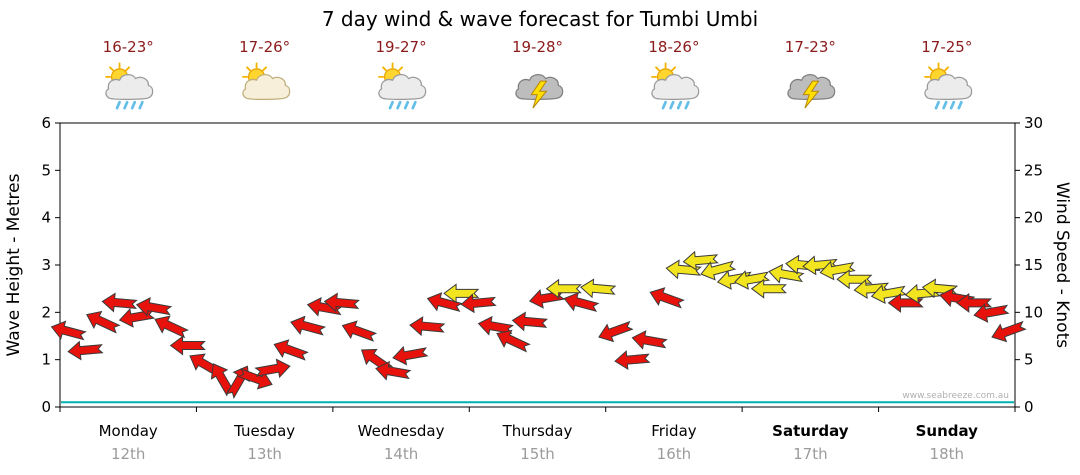  Describe the element at coordinates (947, 454) in the screenshot. I see `date-label-18th: 18th` at that location.